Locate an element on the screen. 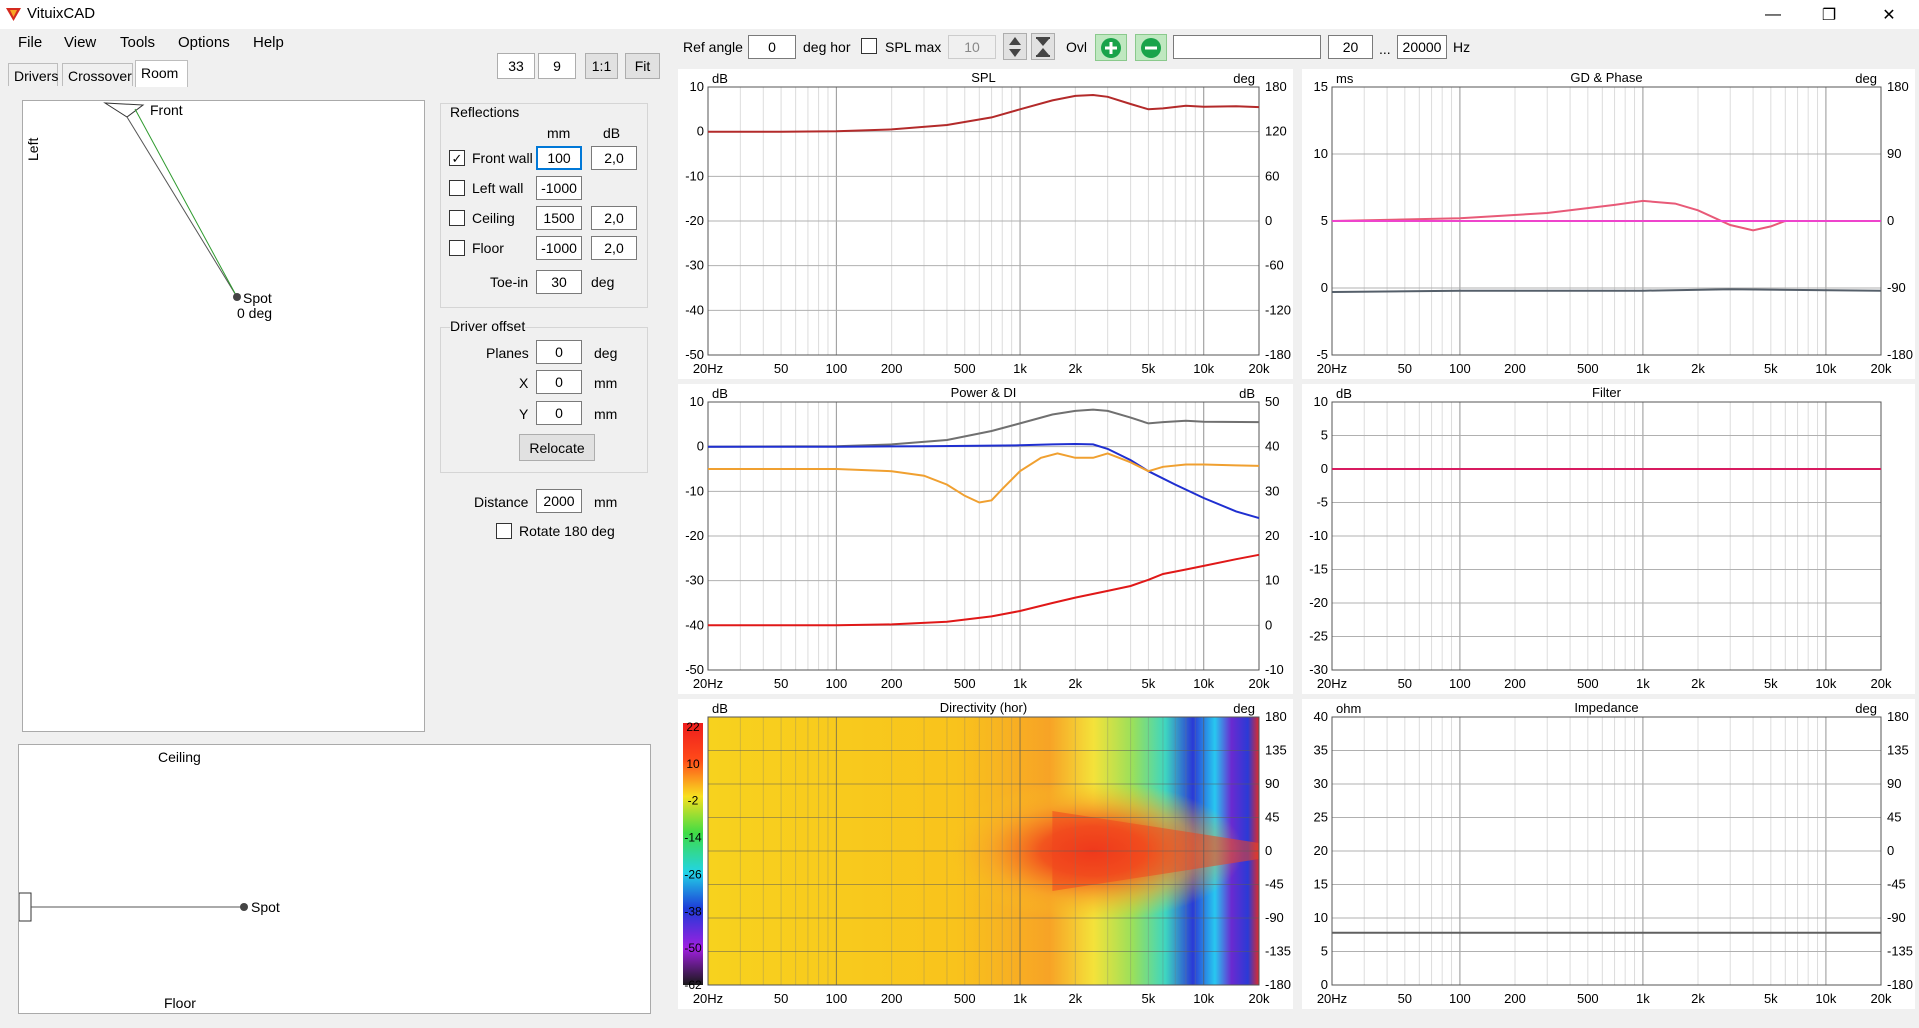  menu-tools: Tools is located at coordinates (138, 42).